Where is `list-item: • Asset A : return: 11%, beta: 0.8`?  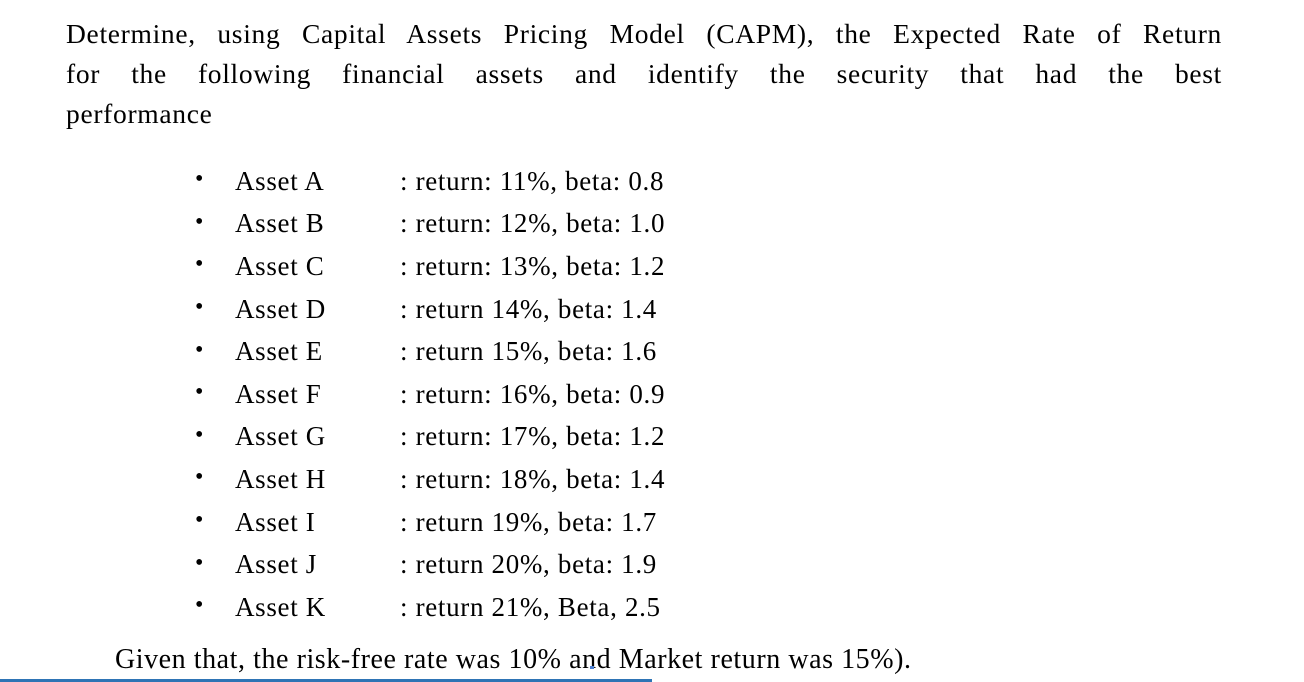
list-item: • Asset A : return: 11%, beta: 0.8 is located at coordinates (708, 181).